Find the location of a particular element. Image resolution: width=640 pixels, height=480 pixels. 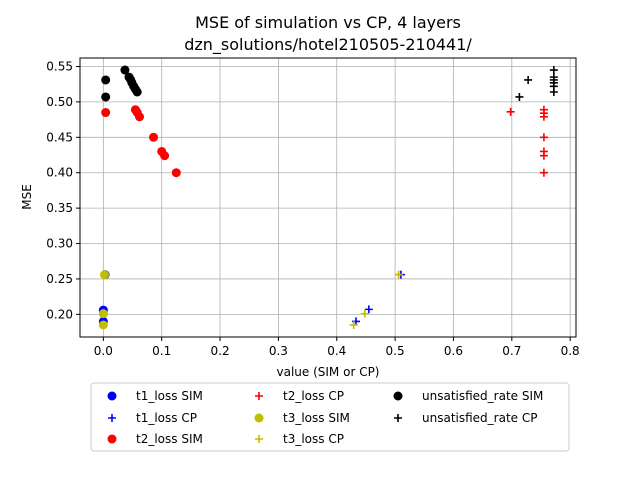

x-axis-label: value (SIM or CP) is located at coordinates (328, 372).